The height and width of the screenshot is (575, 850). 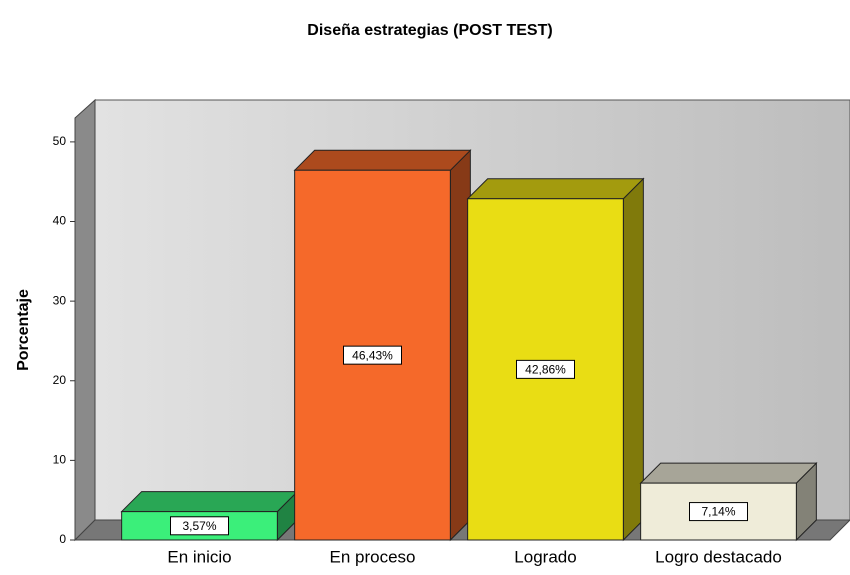 I want to click on x-tick-label: En proceso, so click(x=373, y=556).